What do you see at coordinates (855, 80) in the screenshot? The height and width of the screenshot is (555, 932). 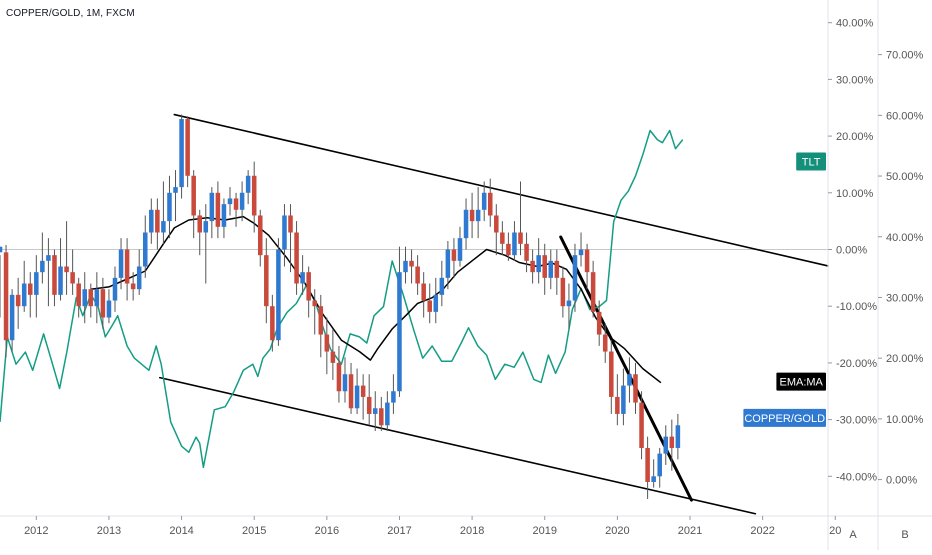 I see `axis-a-tick-label: 30.00%` at bounding box center [855, 80].